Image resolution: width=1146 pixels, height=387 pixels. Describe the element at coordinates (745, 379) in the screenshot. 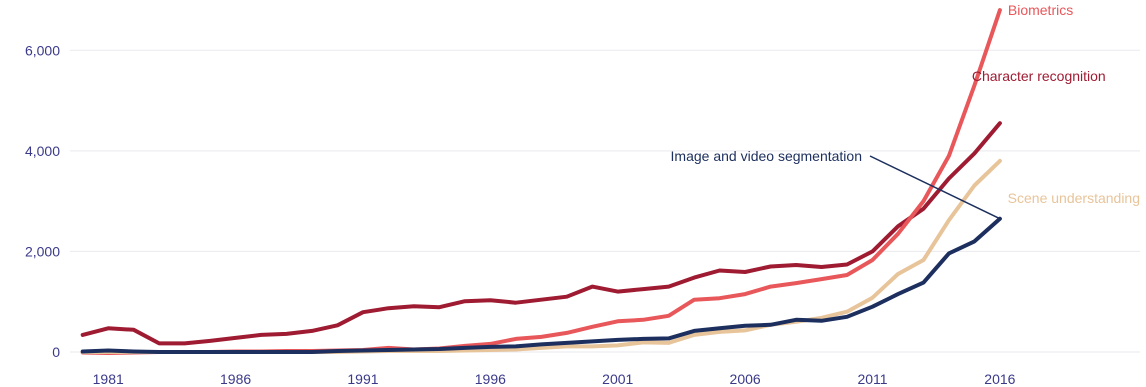

I see `x-tick-label-2006: 2006` at that location.